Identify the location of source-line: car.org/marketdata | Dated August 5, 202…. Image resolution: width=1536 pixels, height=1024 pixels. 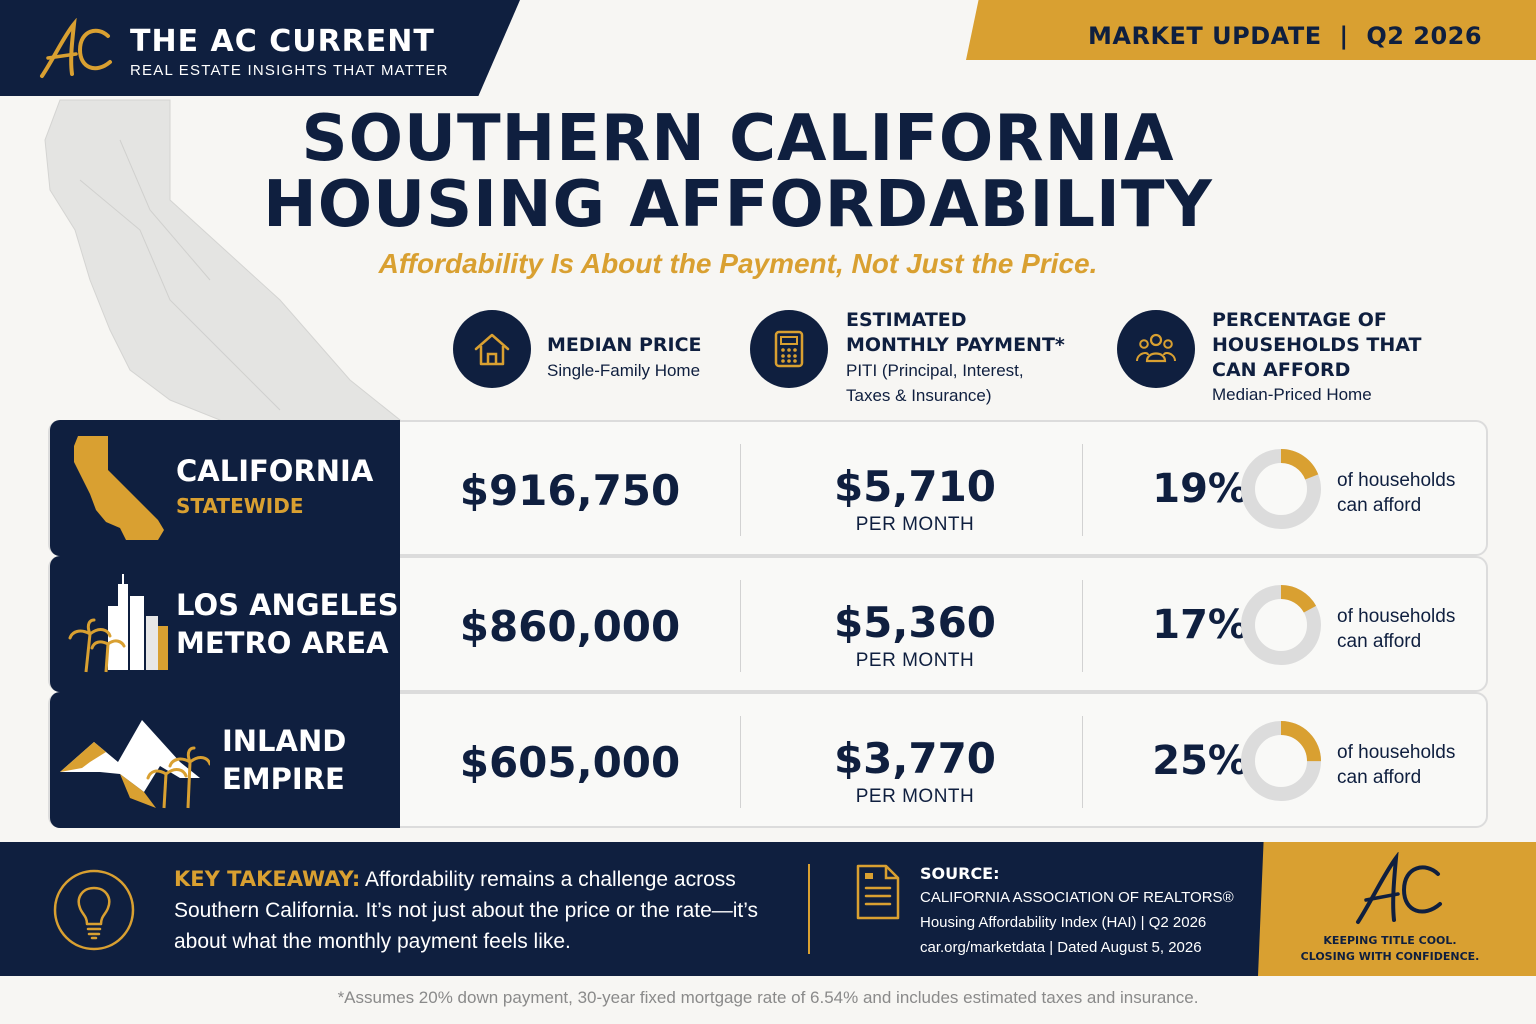
(1061, 947).